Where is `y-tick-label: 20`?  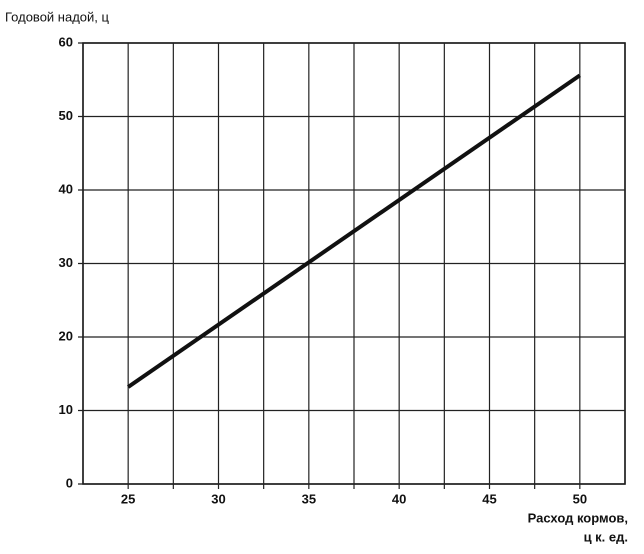 y-tick-label: 20 is located at coordinates (66, 335).